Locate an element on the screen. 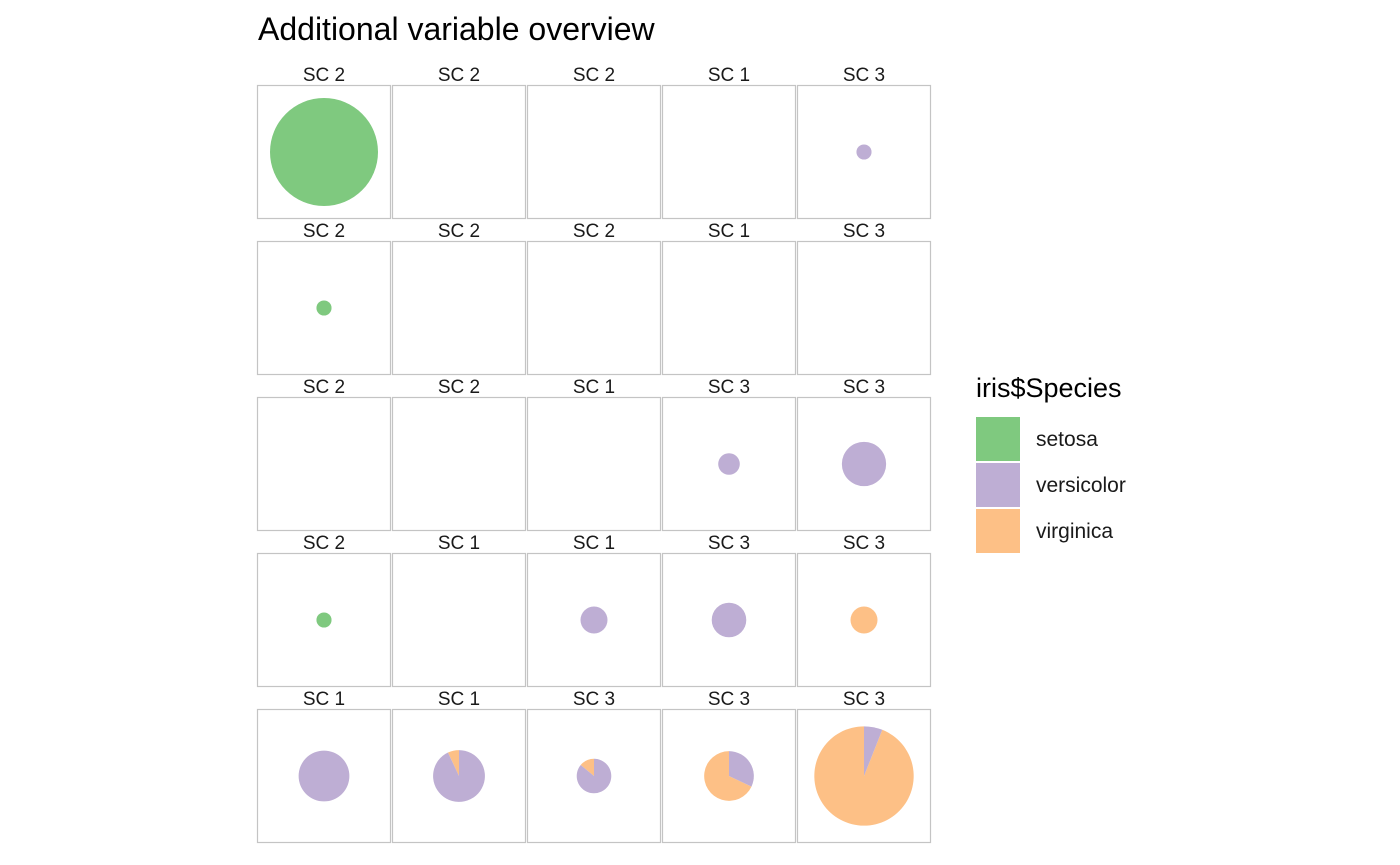 The image size is (1400, 865). legend: iris$Species setosa versicolor virginica is located at coordinates (1051, 463).